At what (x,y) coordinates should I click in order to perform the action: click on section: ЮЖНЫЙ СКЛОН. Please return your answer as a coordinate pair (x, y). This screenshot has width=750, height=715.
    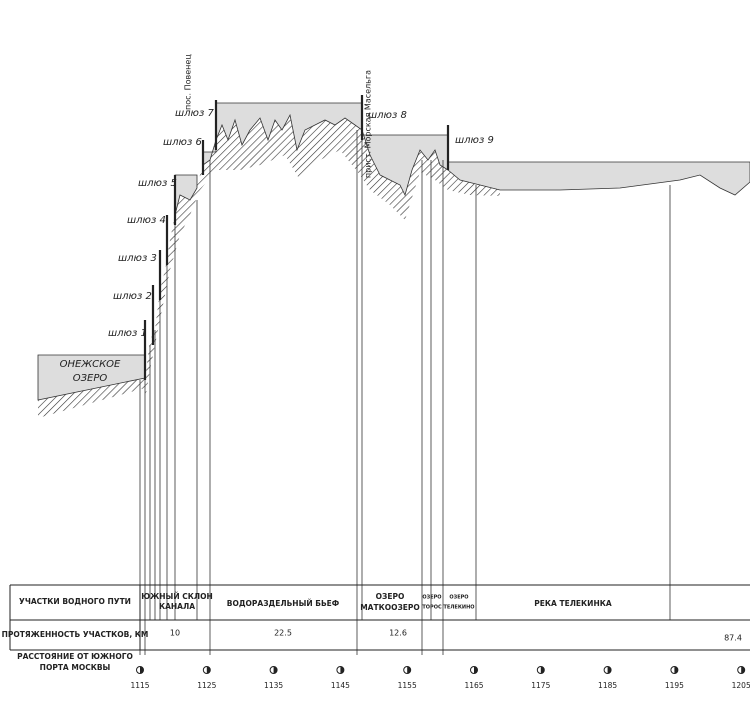
    Looking at the image, I should click on (176, 596).